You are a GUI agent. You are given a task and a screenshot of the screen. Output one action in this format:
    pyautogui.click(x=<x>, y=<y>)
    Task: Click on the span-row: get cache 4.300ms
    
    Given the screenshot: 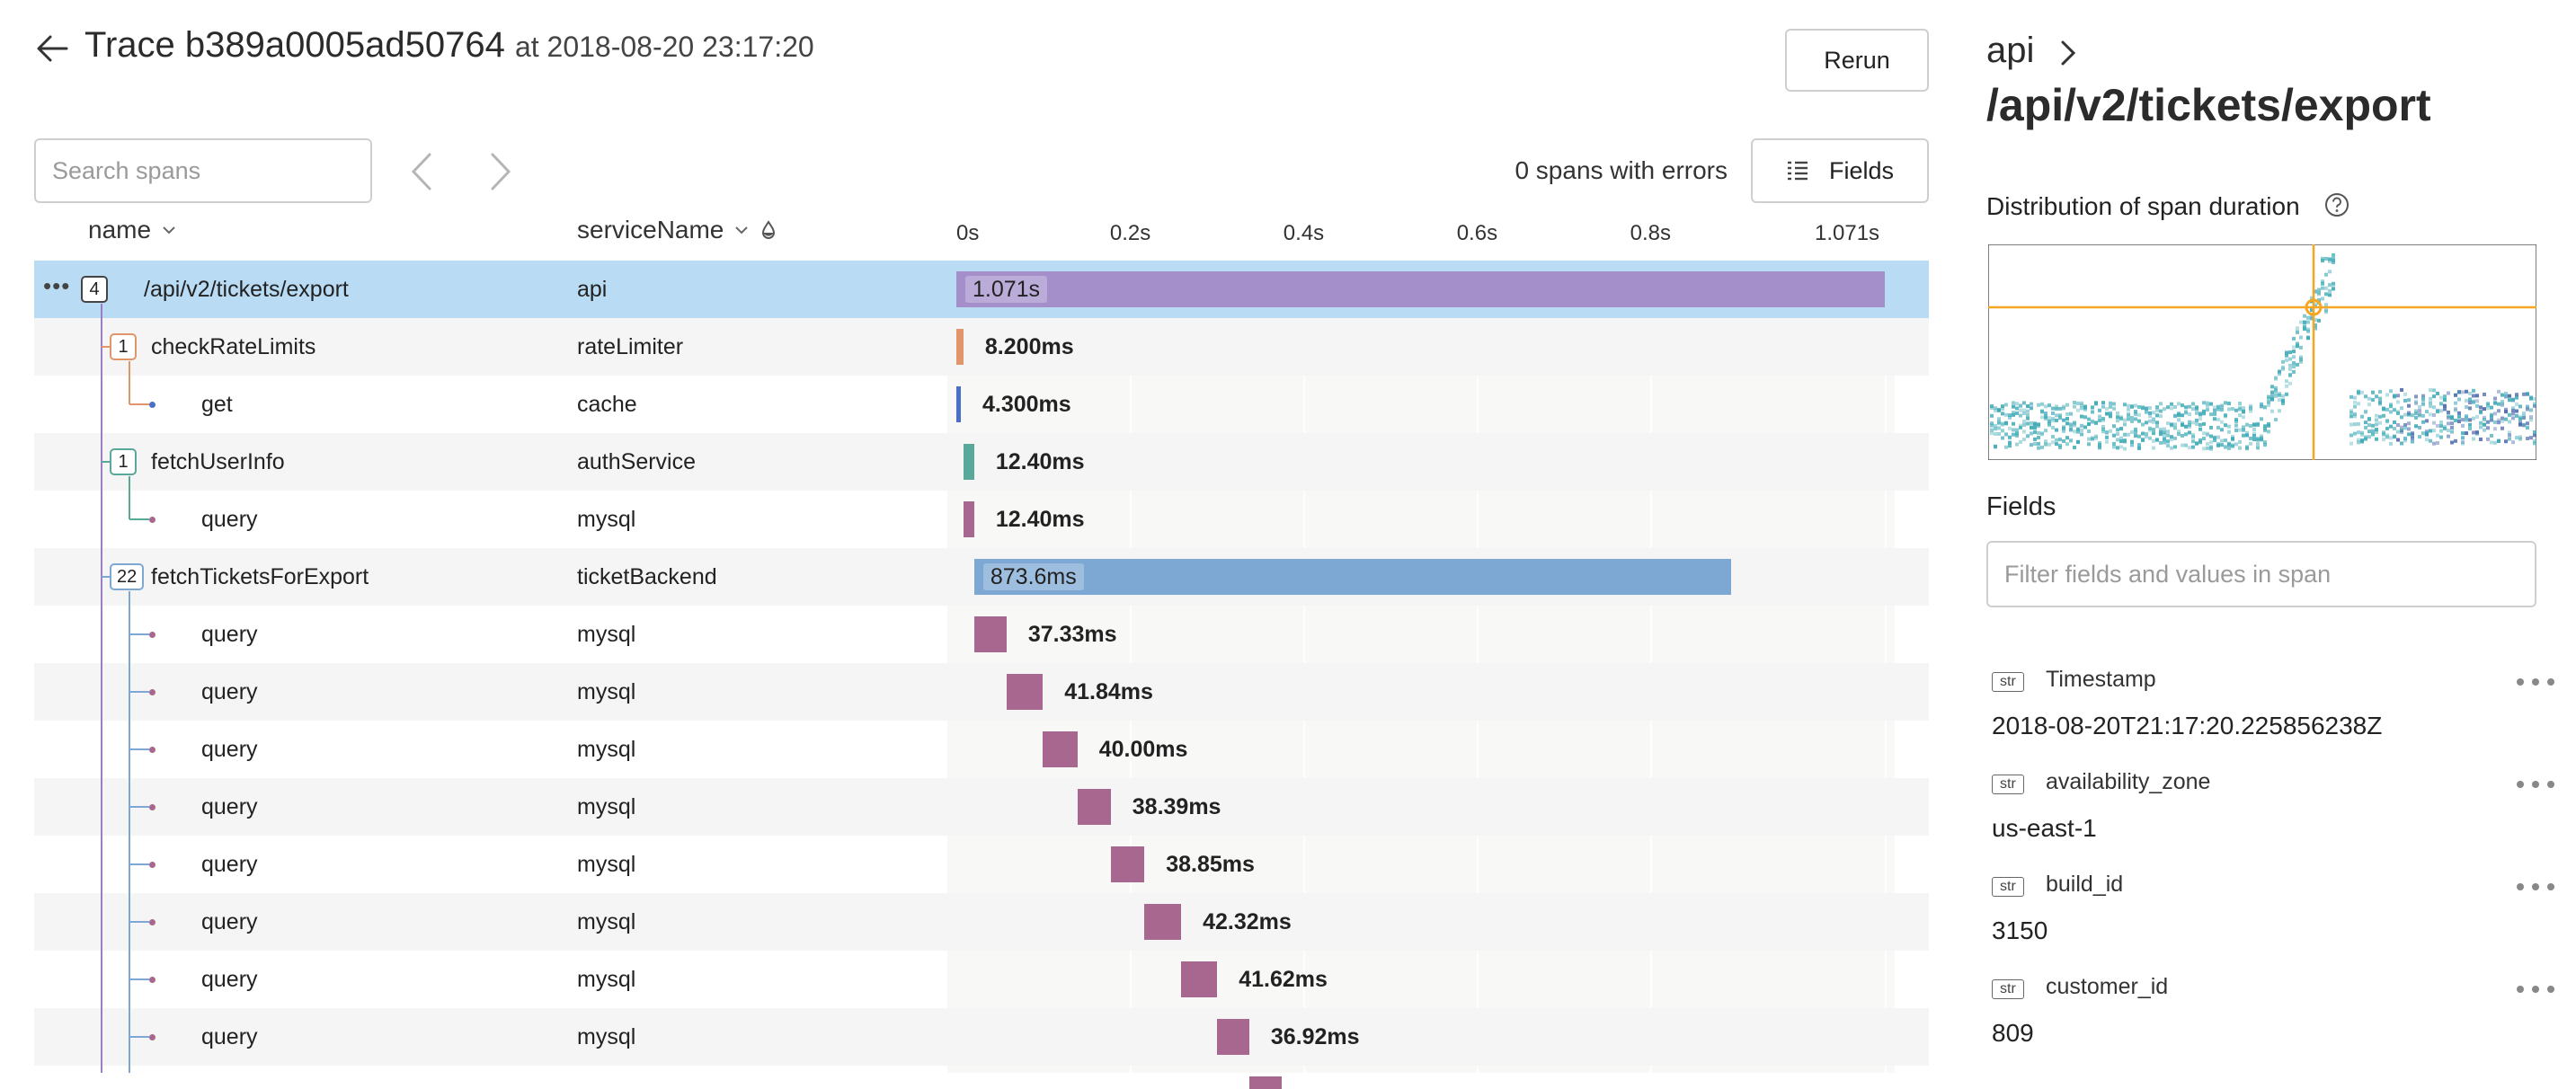 What is the action you would take?
    pyautogui.click(x=981, y=404)
    